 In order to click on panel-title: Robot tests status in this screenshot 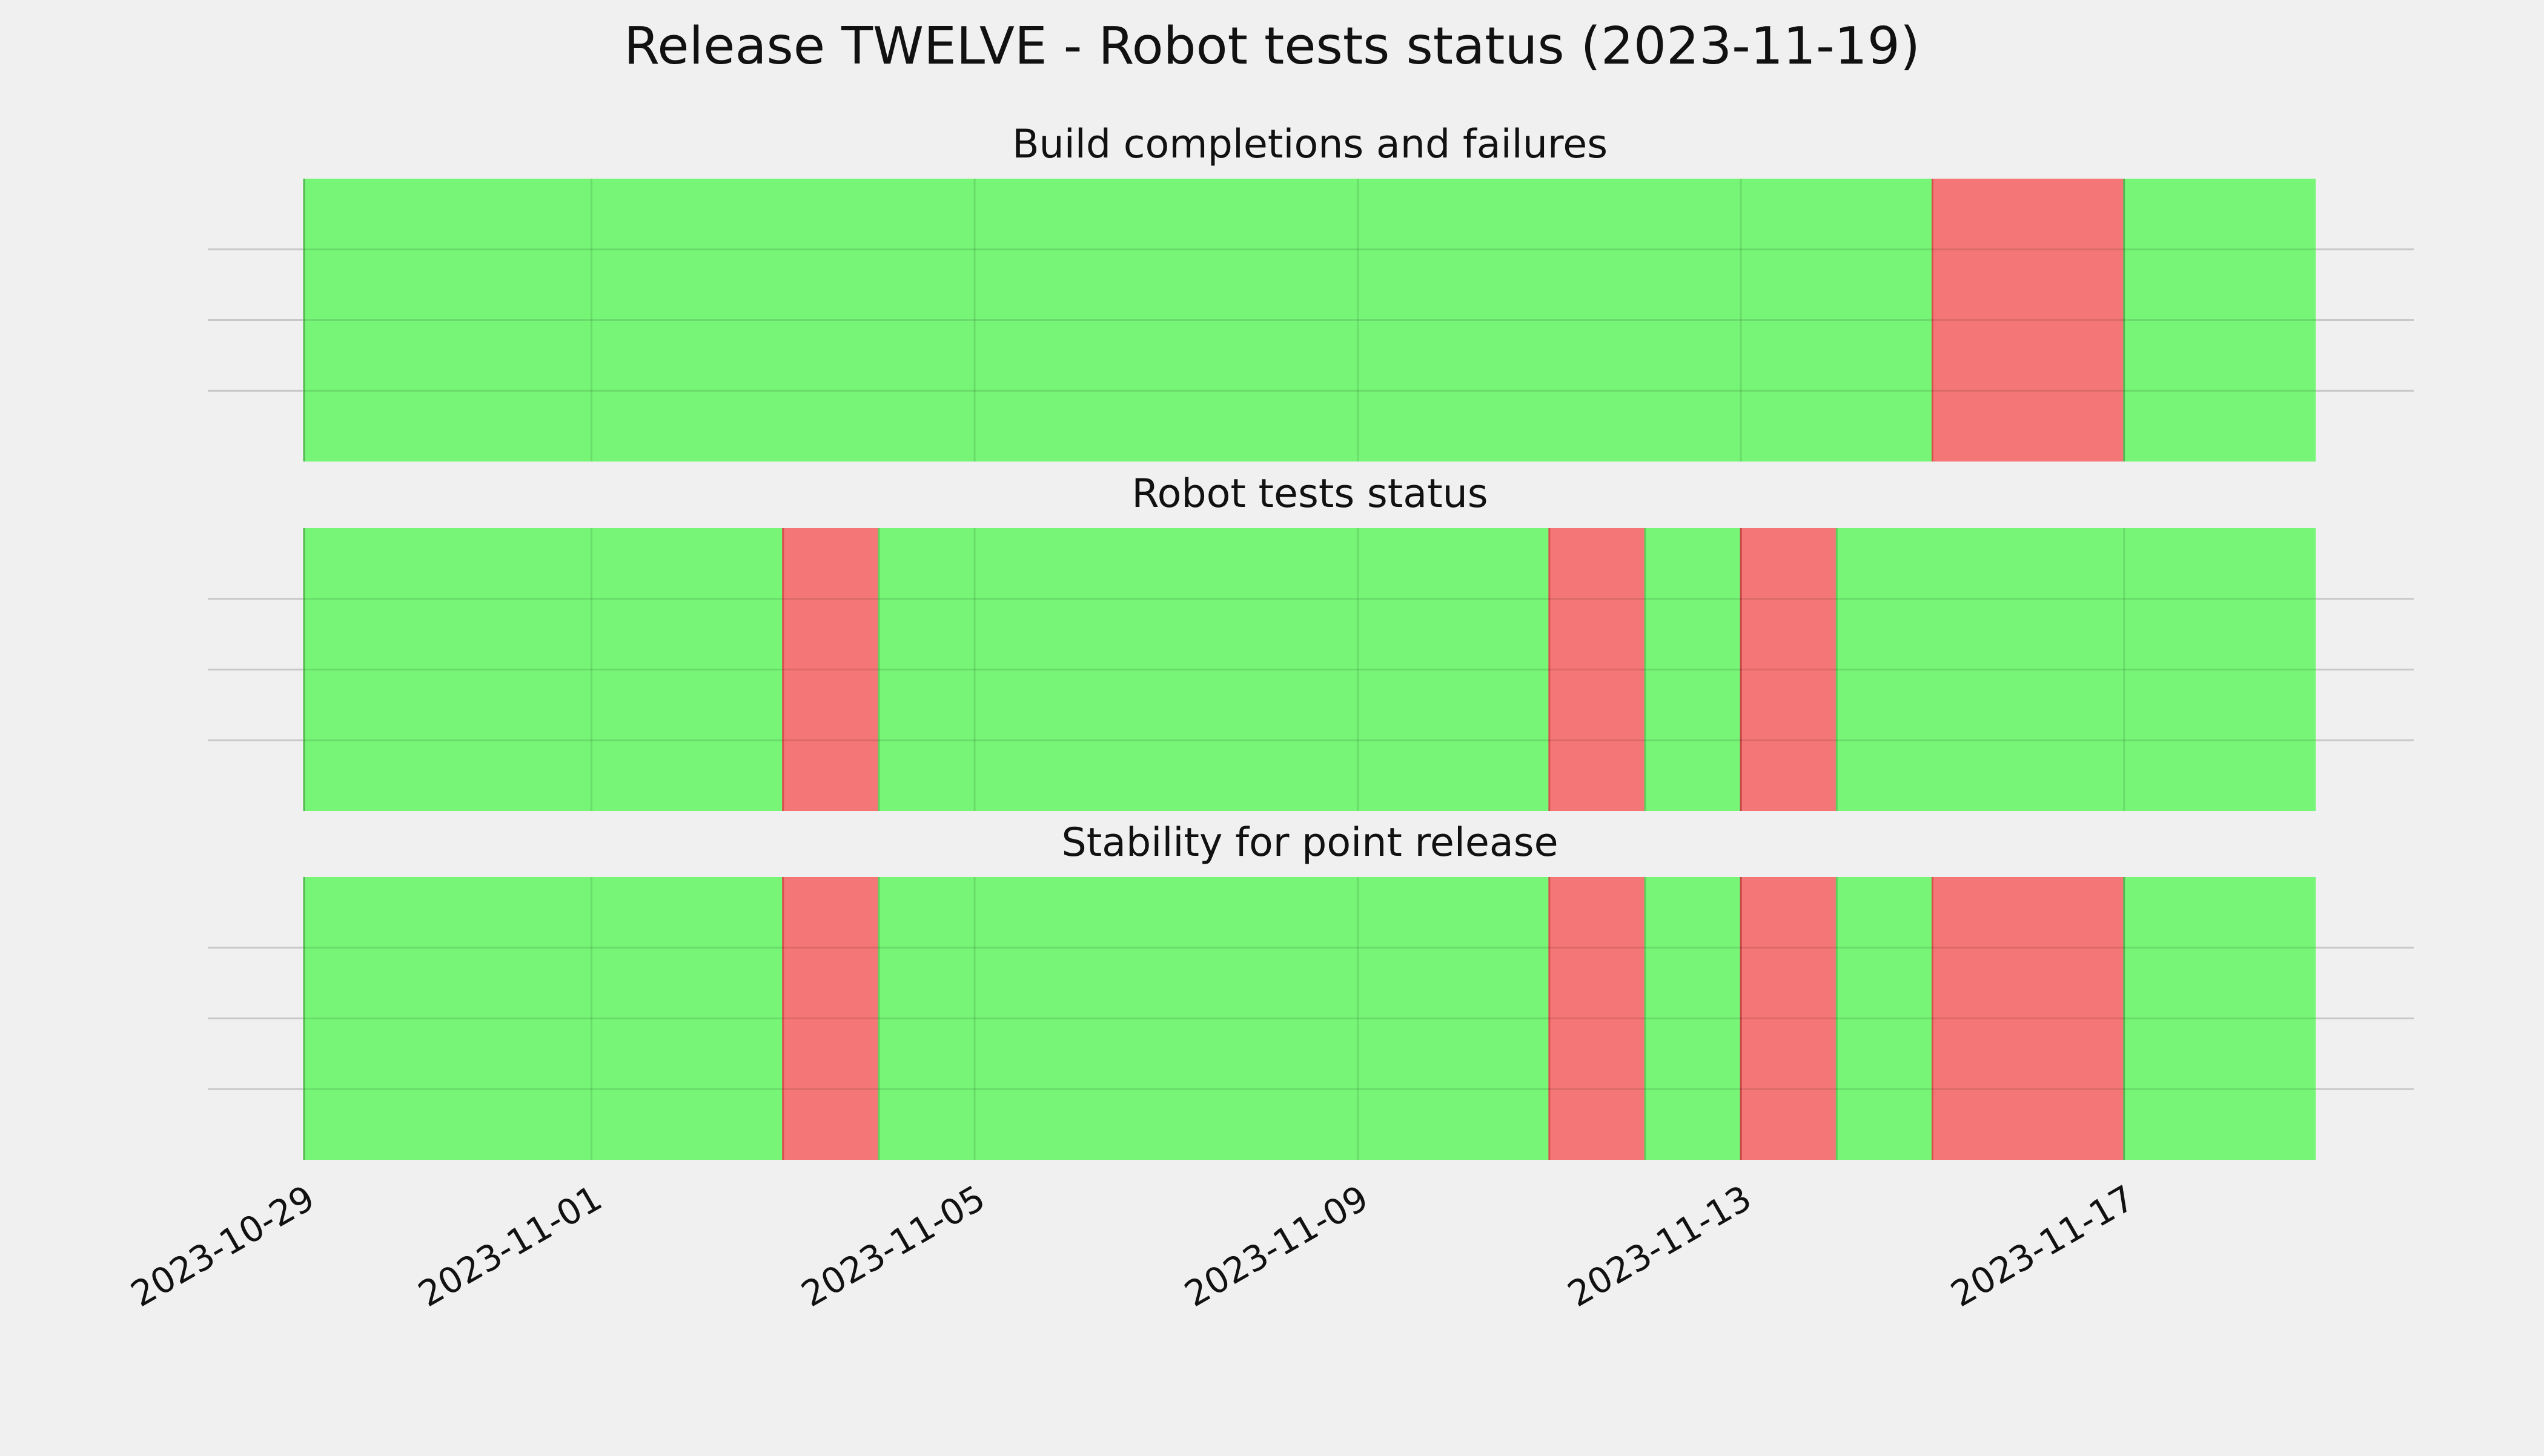, I will do `click(1310, 494)`.